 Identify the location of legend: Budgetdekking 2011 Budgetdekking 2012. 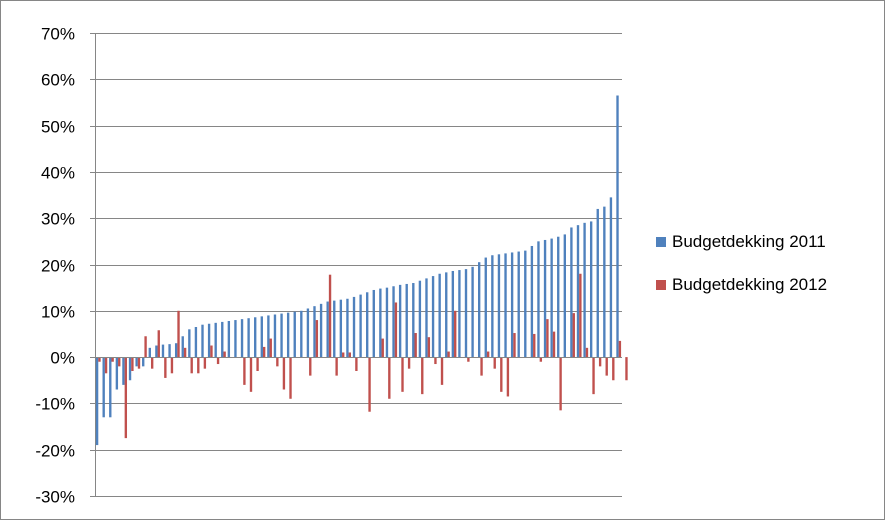
(741, 274).